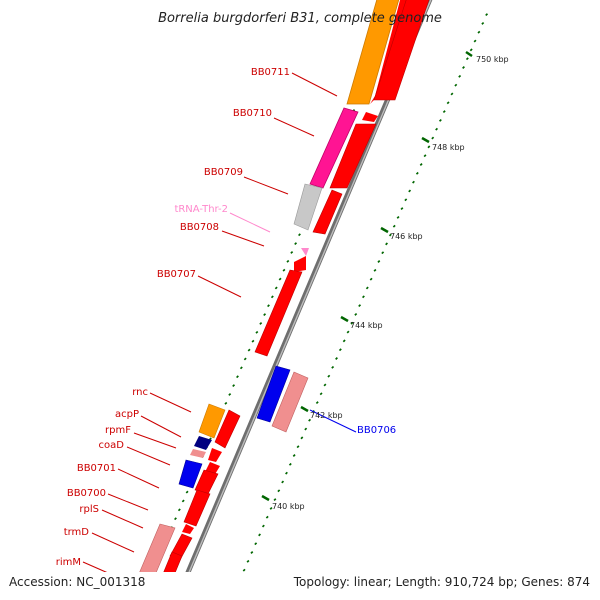 The width and height of the screenshot is (600, 600). I want to click on gene-rnc-forward, so click(227, 429).